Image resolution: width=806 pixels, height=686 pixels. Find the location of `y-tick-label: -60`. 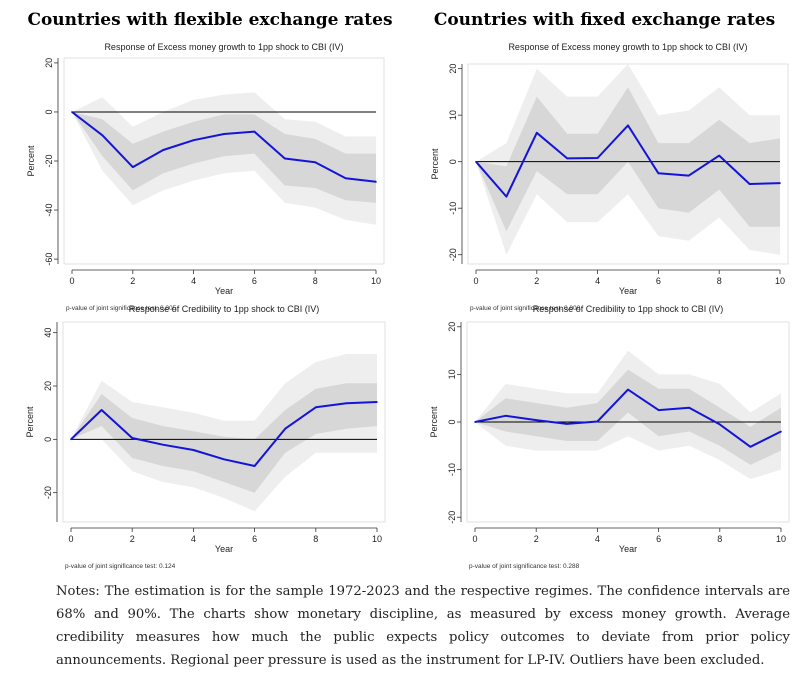

y-tick-label: -60 is located at coordinates (49, 259).